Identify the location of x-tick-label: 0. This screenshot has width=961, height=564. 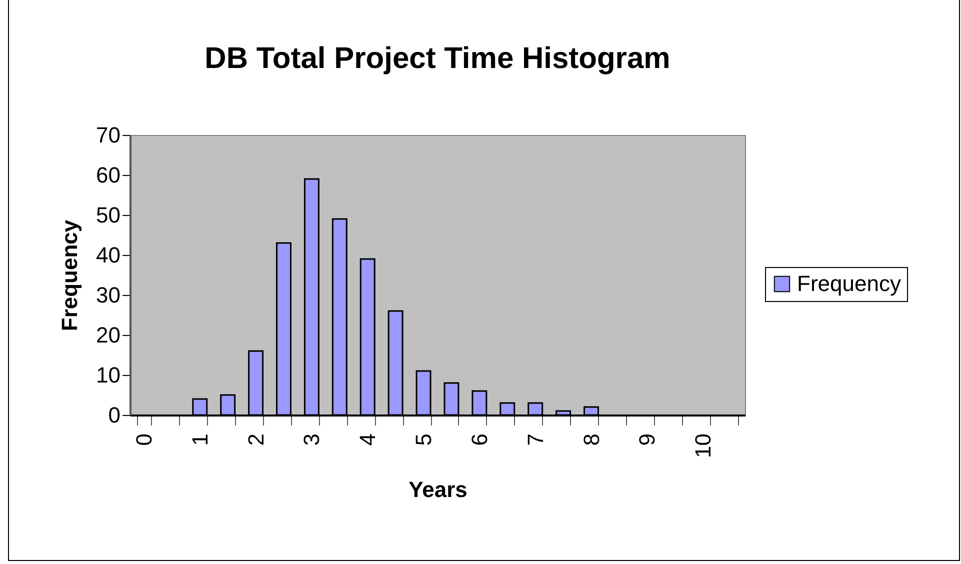
(143, 440).